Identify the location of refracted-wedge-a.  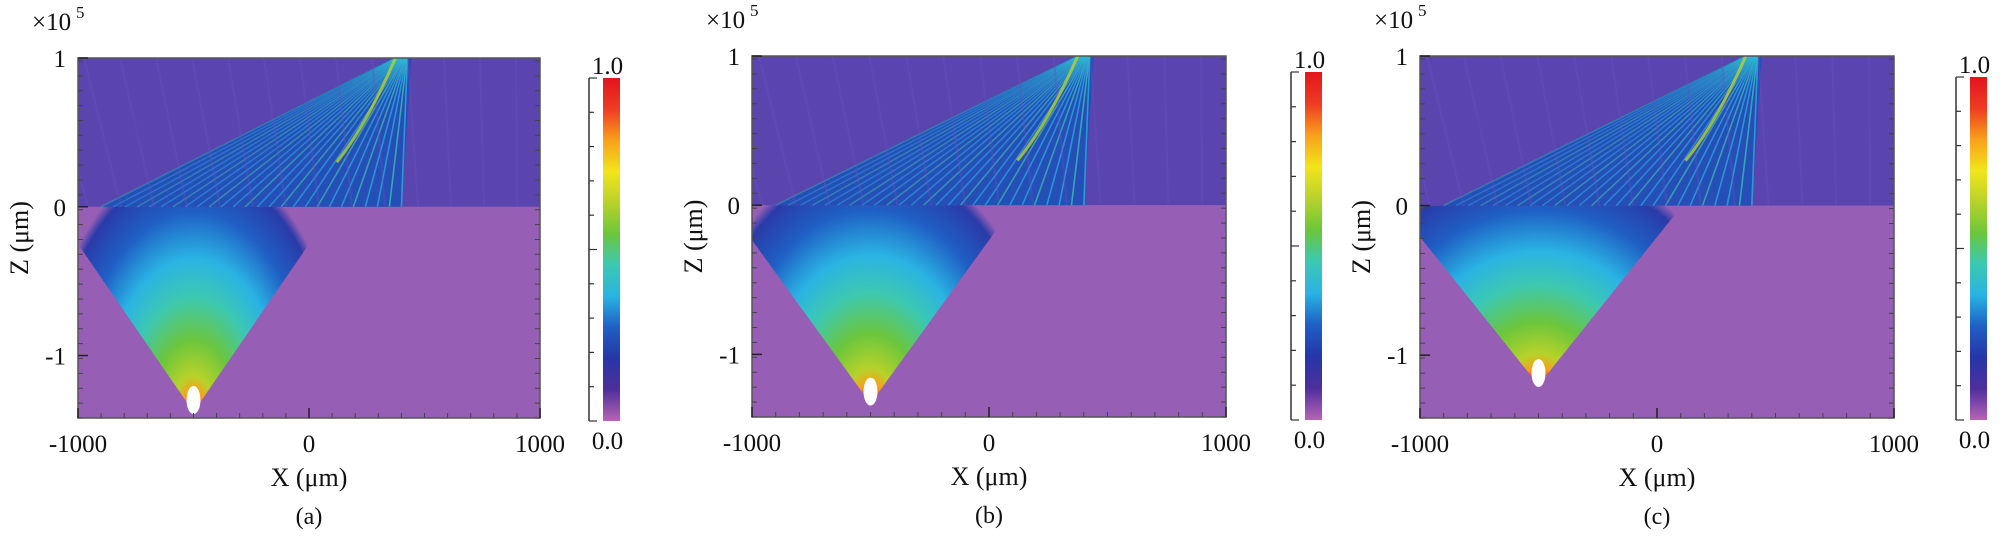
(256, 132).